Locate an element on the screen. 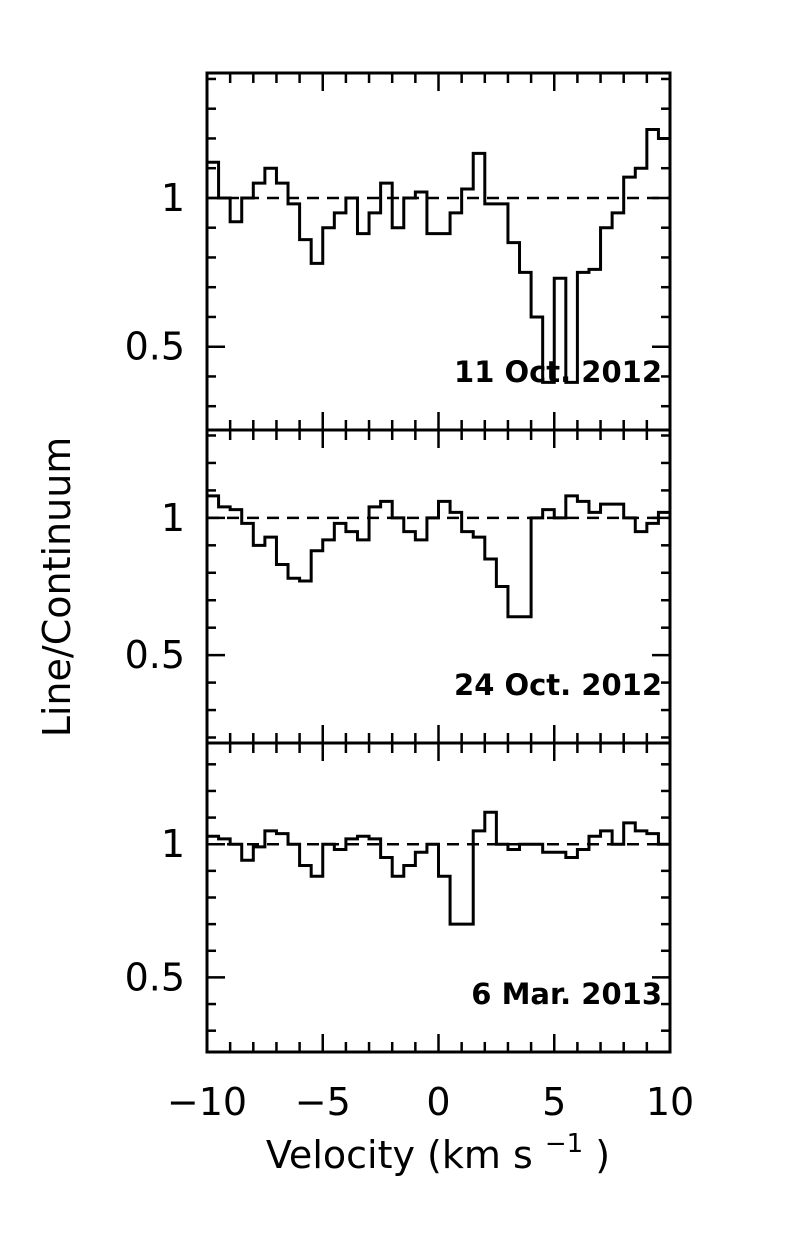 This screenshot has width=800, height=1260. x-axis-labels: −10 −5 0 5 10 is located at coordinates (430, 1102).